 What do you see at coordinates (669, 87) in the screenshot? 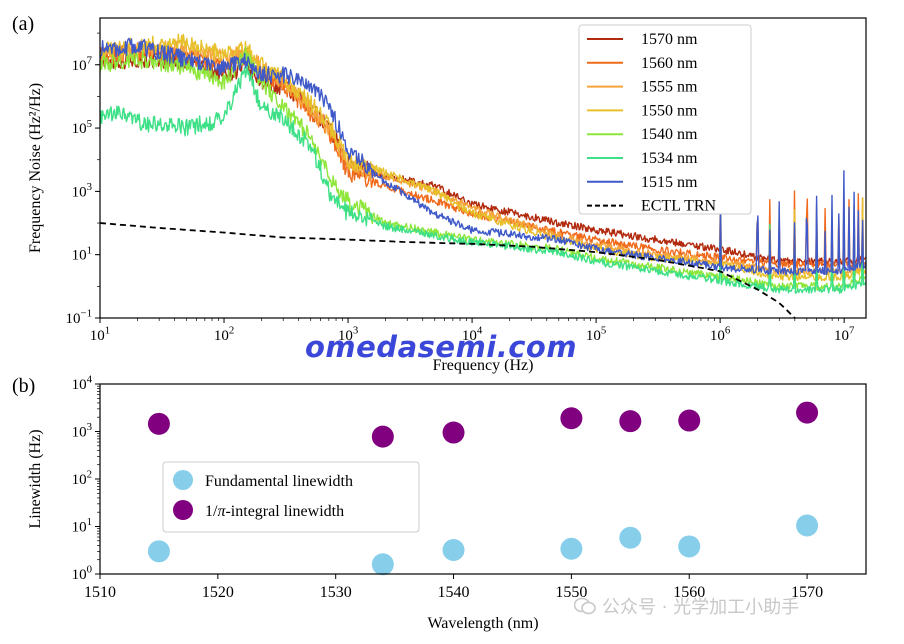
I see `legend-label-1555-nm: 1555 nm` at bounding box center [669, 87].